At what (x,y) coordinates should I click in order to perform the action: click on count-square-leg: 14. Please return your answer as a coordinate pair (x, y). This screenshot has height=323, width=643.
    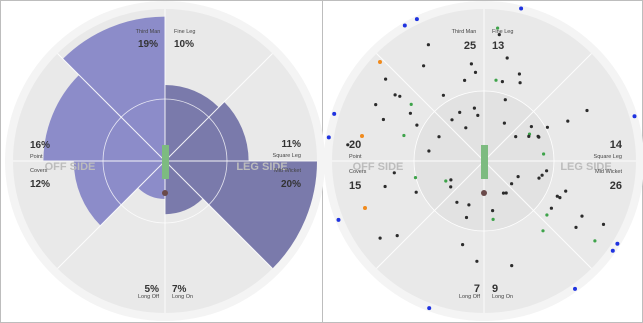
    Looking at the image, I should click on (616, 145).